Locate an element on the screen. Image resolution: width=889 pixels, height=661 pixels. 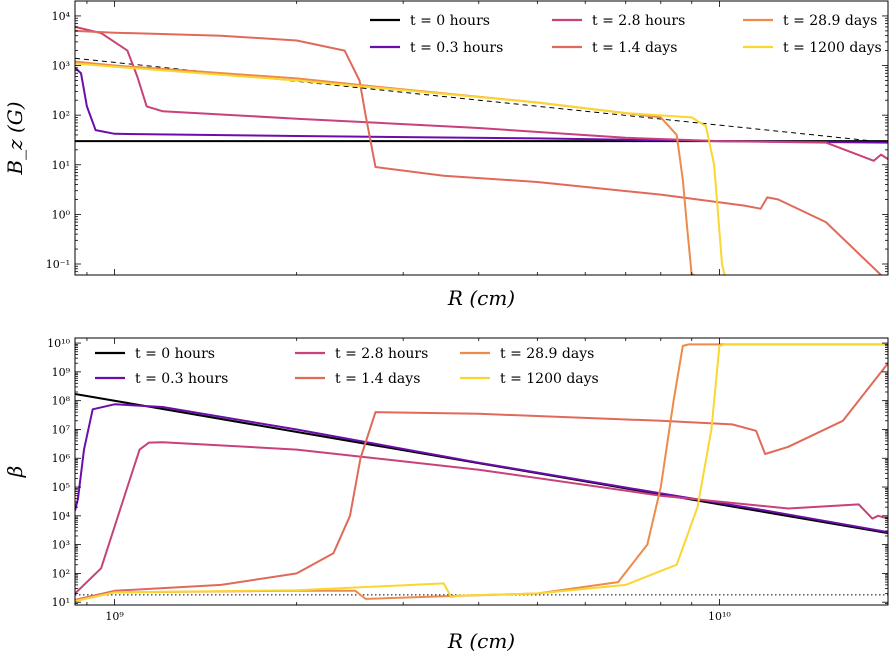
y-tick-label: 10⁻¹ is located at coordinates (58, 264).